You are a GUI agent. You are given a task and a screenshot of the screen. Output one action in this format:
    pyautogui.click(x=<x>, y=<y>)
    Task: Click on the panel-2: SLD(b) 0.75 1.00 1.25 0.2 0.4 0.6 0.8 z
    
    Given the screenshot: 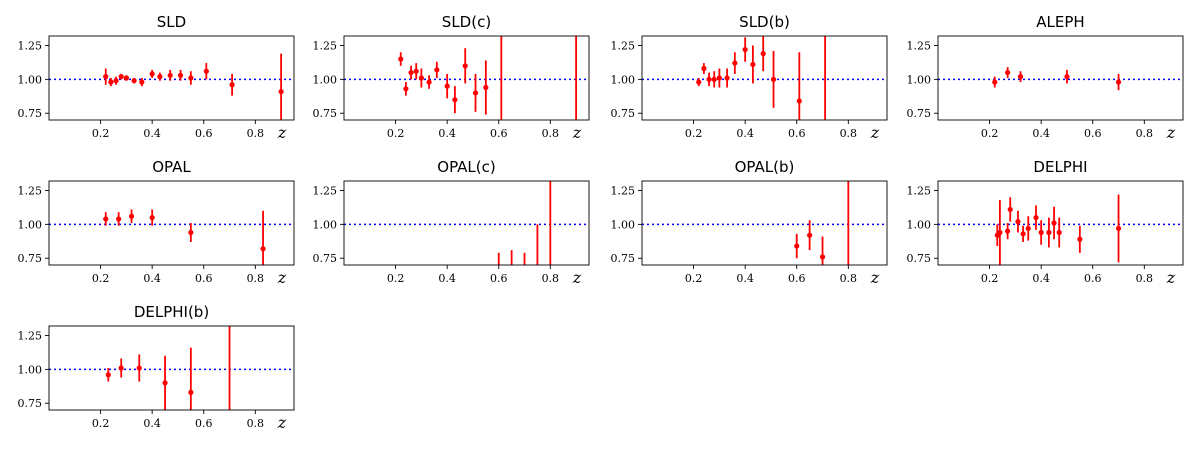 What is the action you would take?
    pyautogui.click(x=749, y=77)
    